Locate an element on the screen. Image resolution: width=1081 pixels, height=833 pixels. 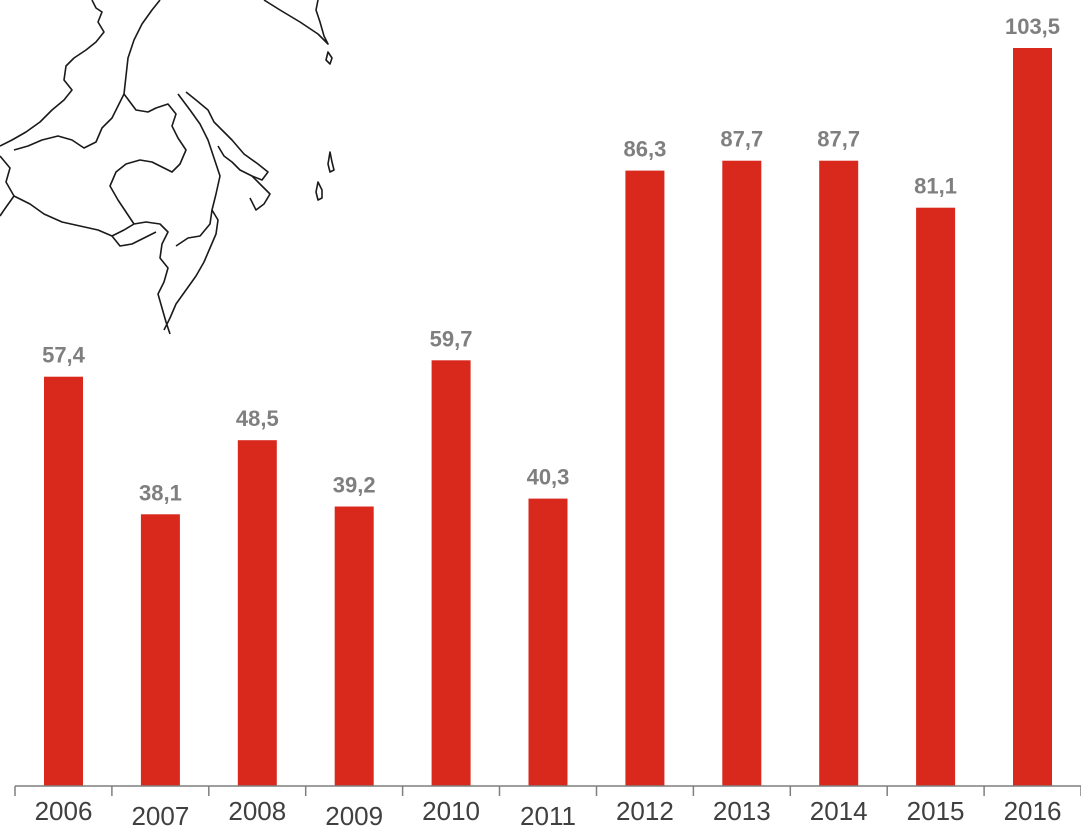
value-label-2015: 81,1 is located at coordinates (935, 186).